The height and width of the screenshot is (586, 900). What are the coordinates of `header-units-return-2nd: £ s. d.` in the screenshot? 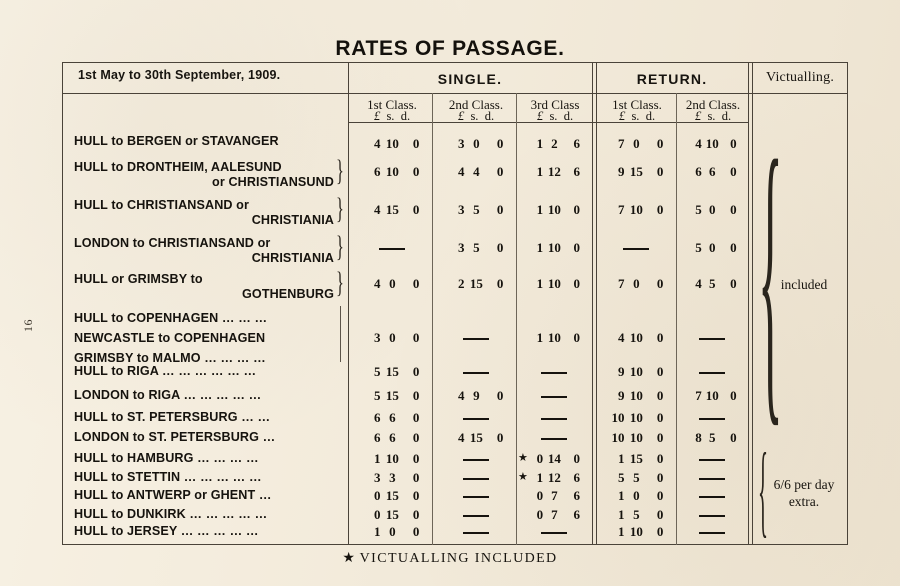 It's located at (713, 116).